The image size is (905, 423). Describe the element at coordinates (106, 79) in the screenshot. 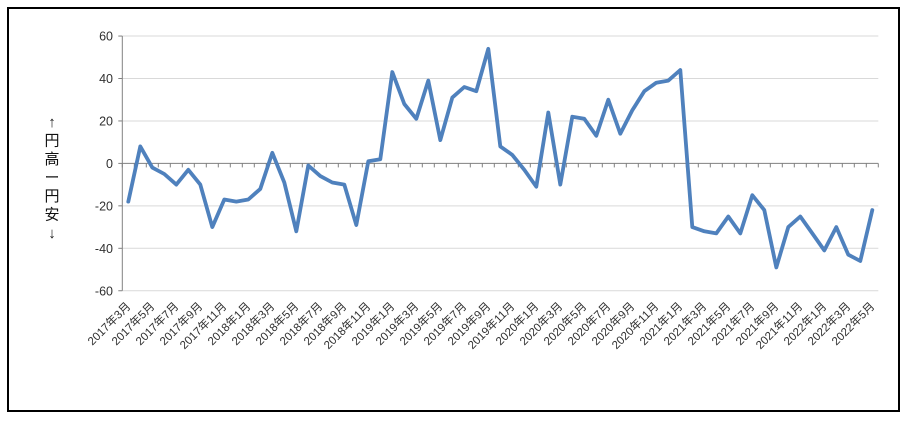

I see `y-tick-label: 40` at that location.